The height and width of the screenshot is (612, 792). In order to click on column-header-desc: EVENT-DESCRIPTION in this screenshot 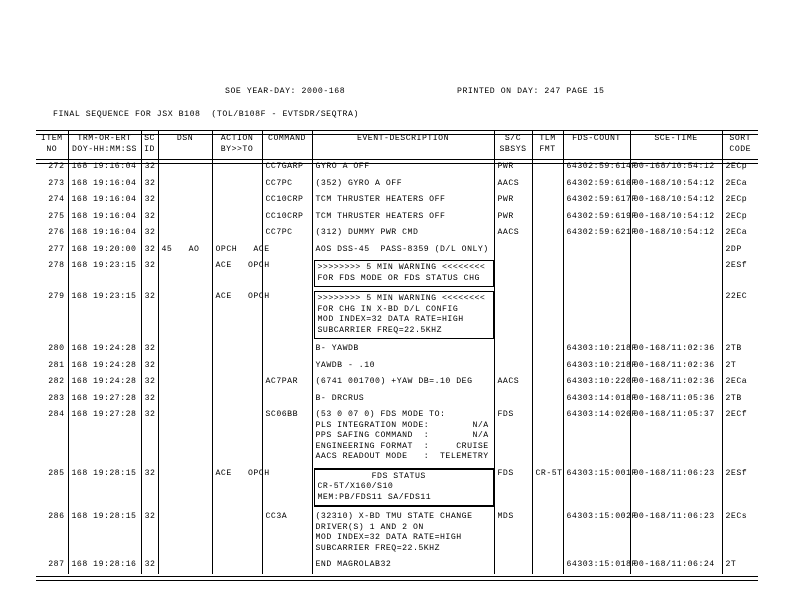, I will do `click(402, 144)`.